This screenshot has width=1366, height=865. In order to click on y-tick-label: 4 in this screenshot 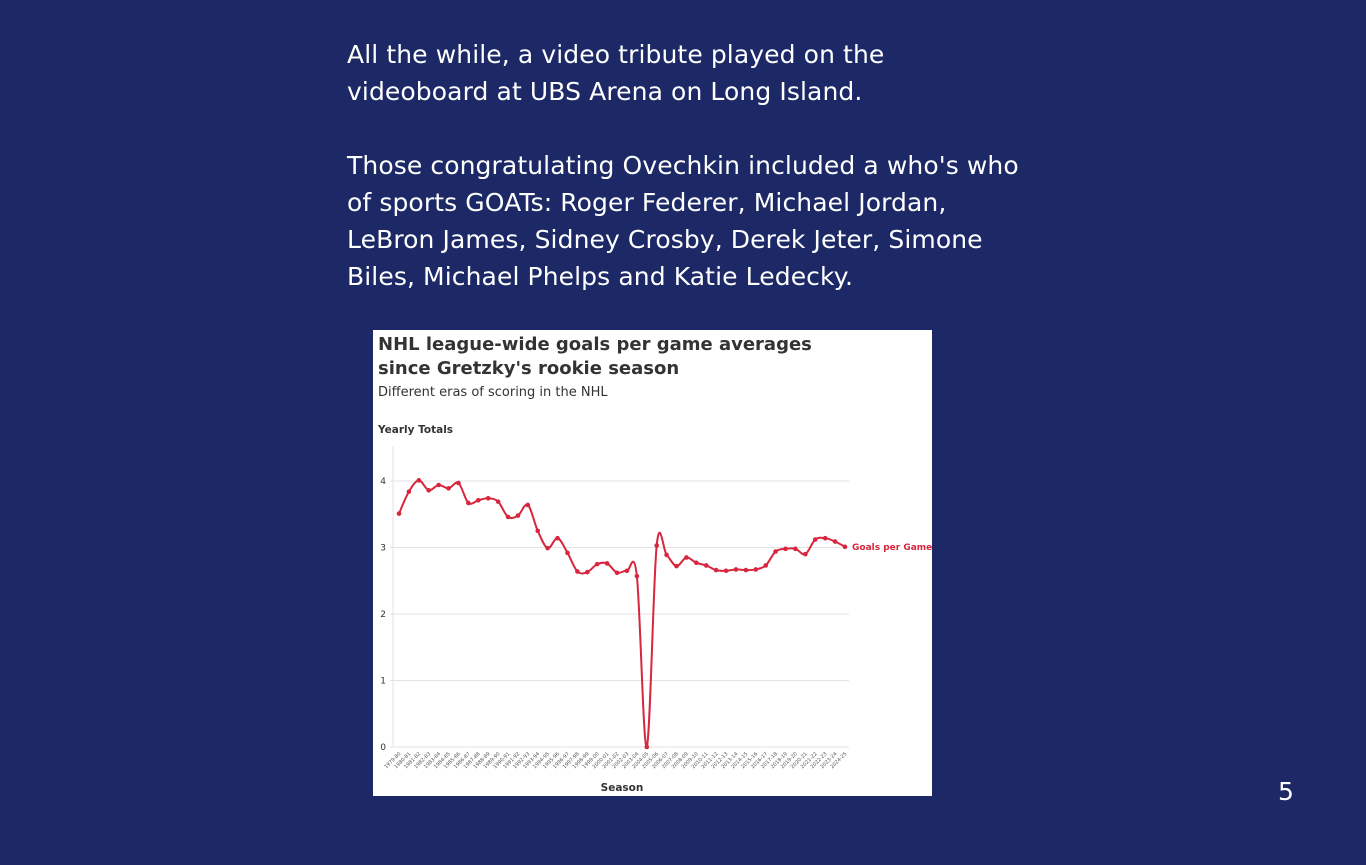, I will do `click(383, 482)`.